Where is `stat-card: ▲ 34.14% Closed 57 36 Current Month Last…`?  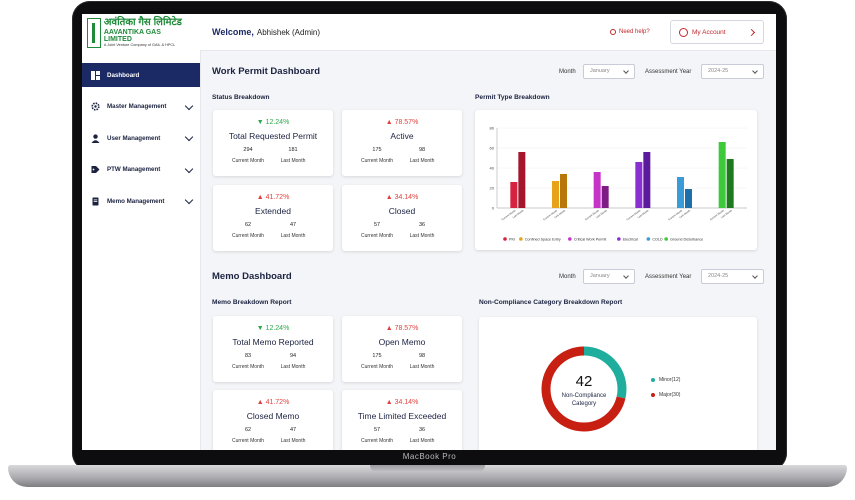 stat-card: ▲ 34.14% Closed 57 36 Current Month Last… is located at coordinates (402, 218).